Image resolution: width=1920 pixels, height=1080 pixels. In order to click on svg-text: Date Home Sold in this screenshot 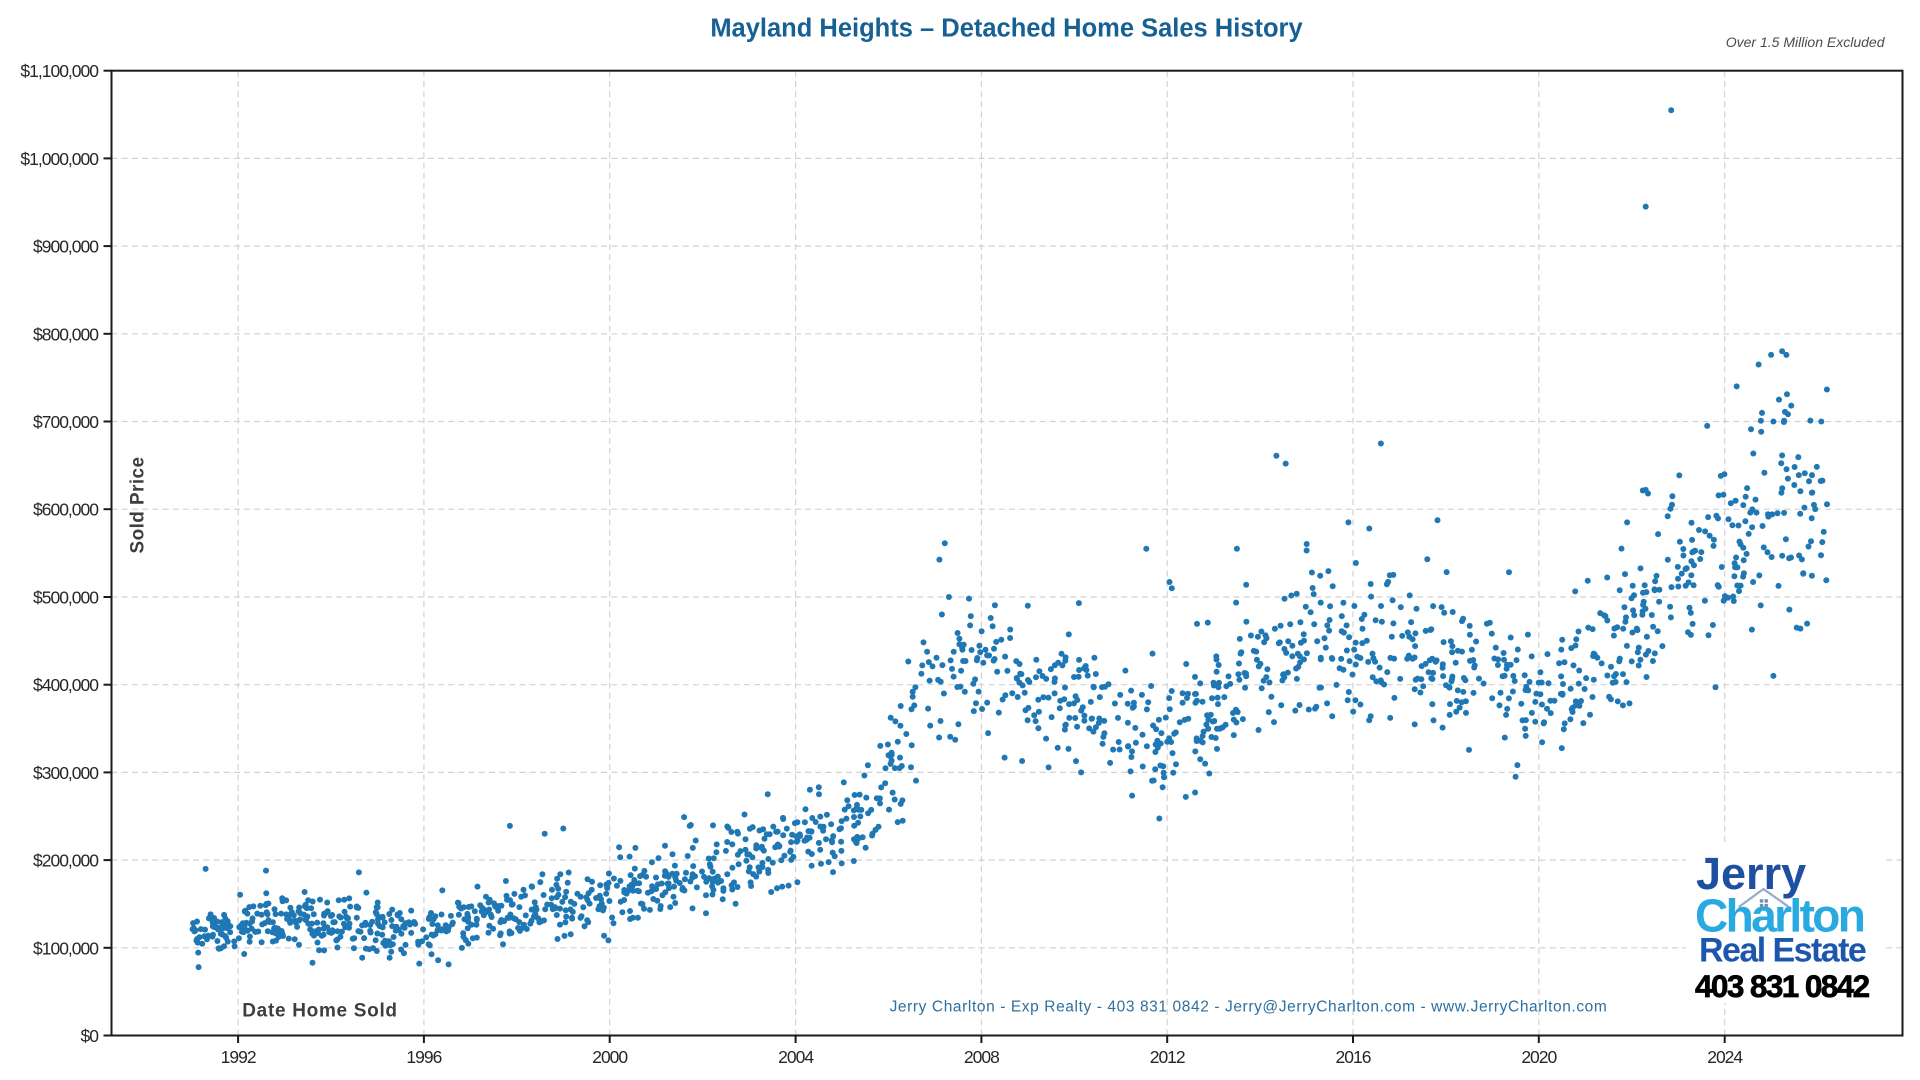, I will do `click(320, 1011)`.